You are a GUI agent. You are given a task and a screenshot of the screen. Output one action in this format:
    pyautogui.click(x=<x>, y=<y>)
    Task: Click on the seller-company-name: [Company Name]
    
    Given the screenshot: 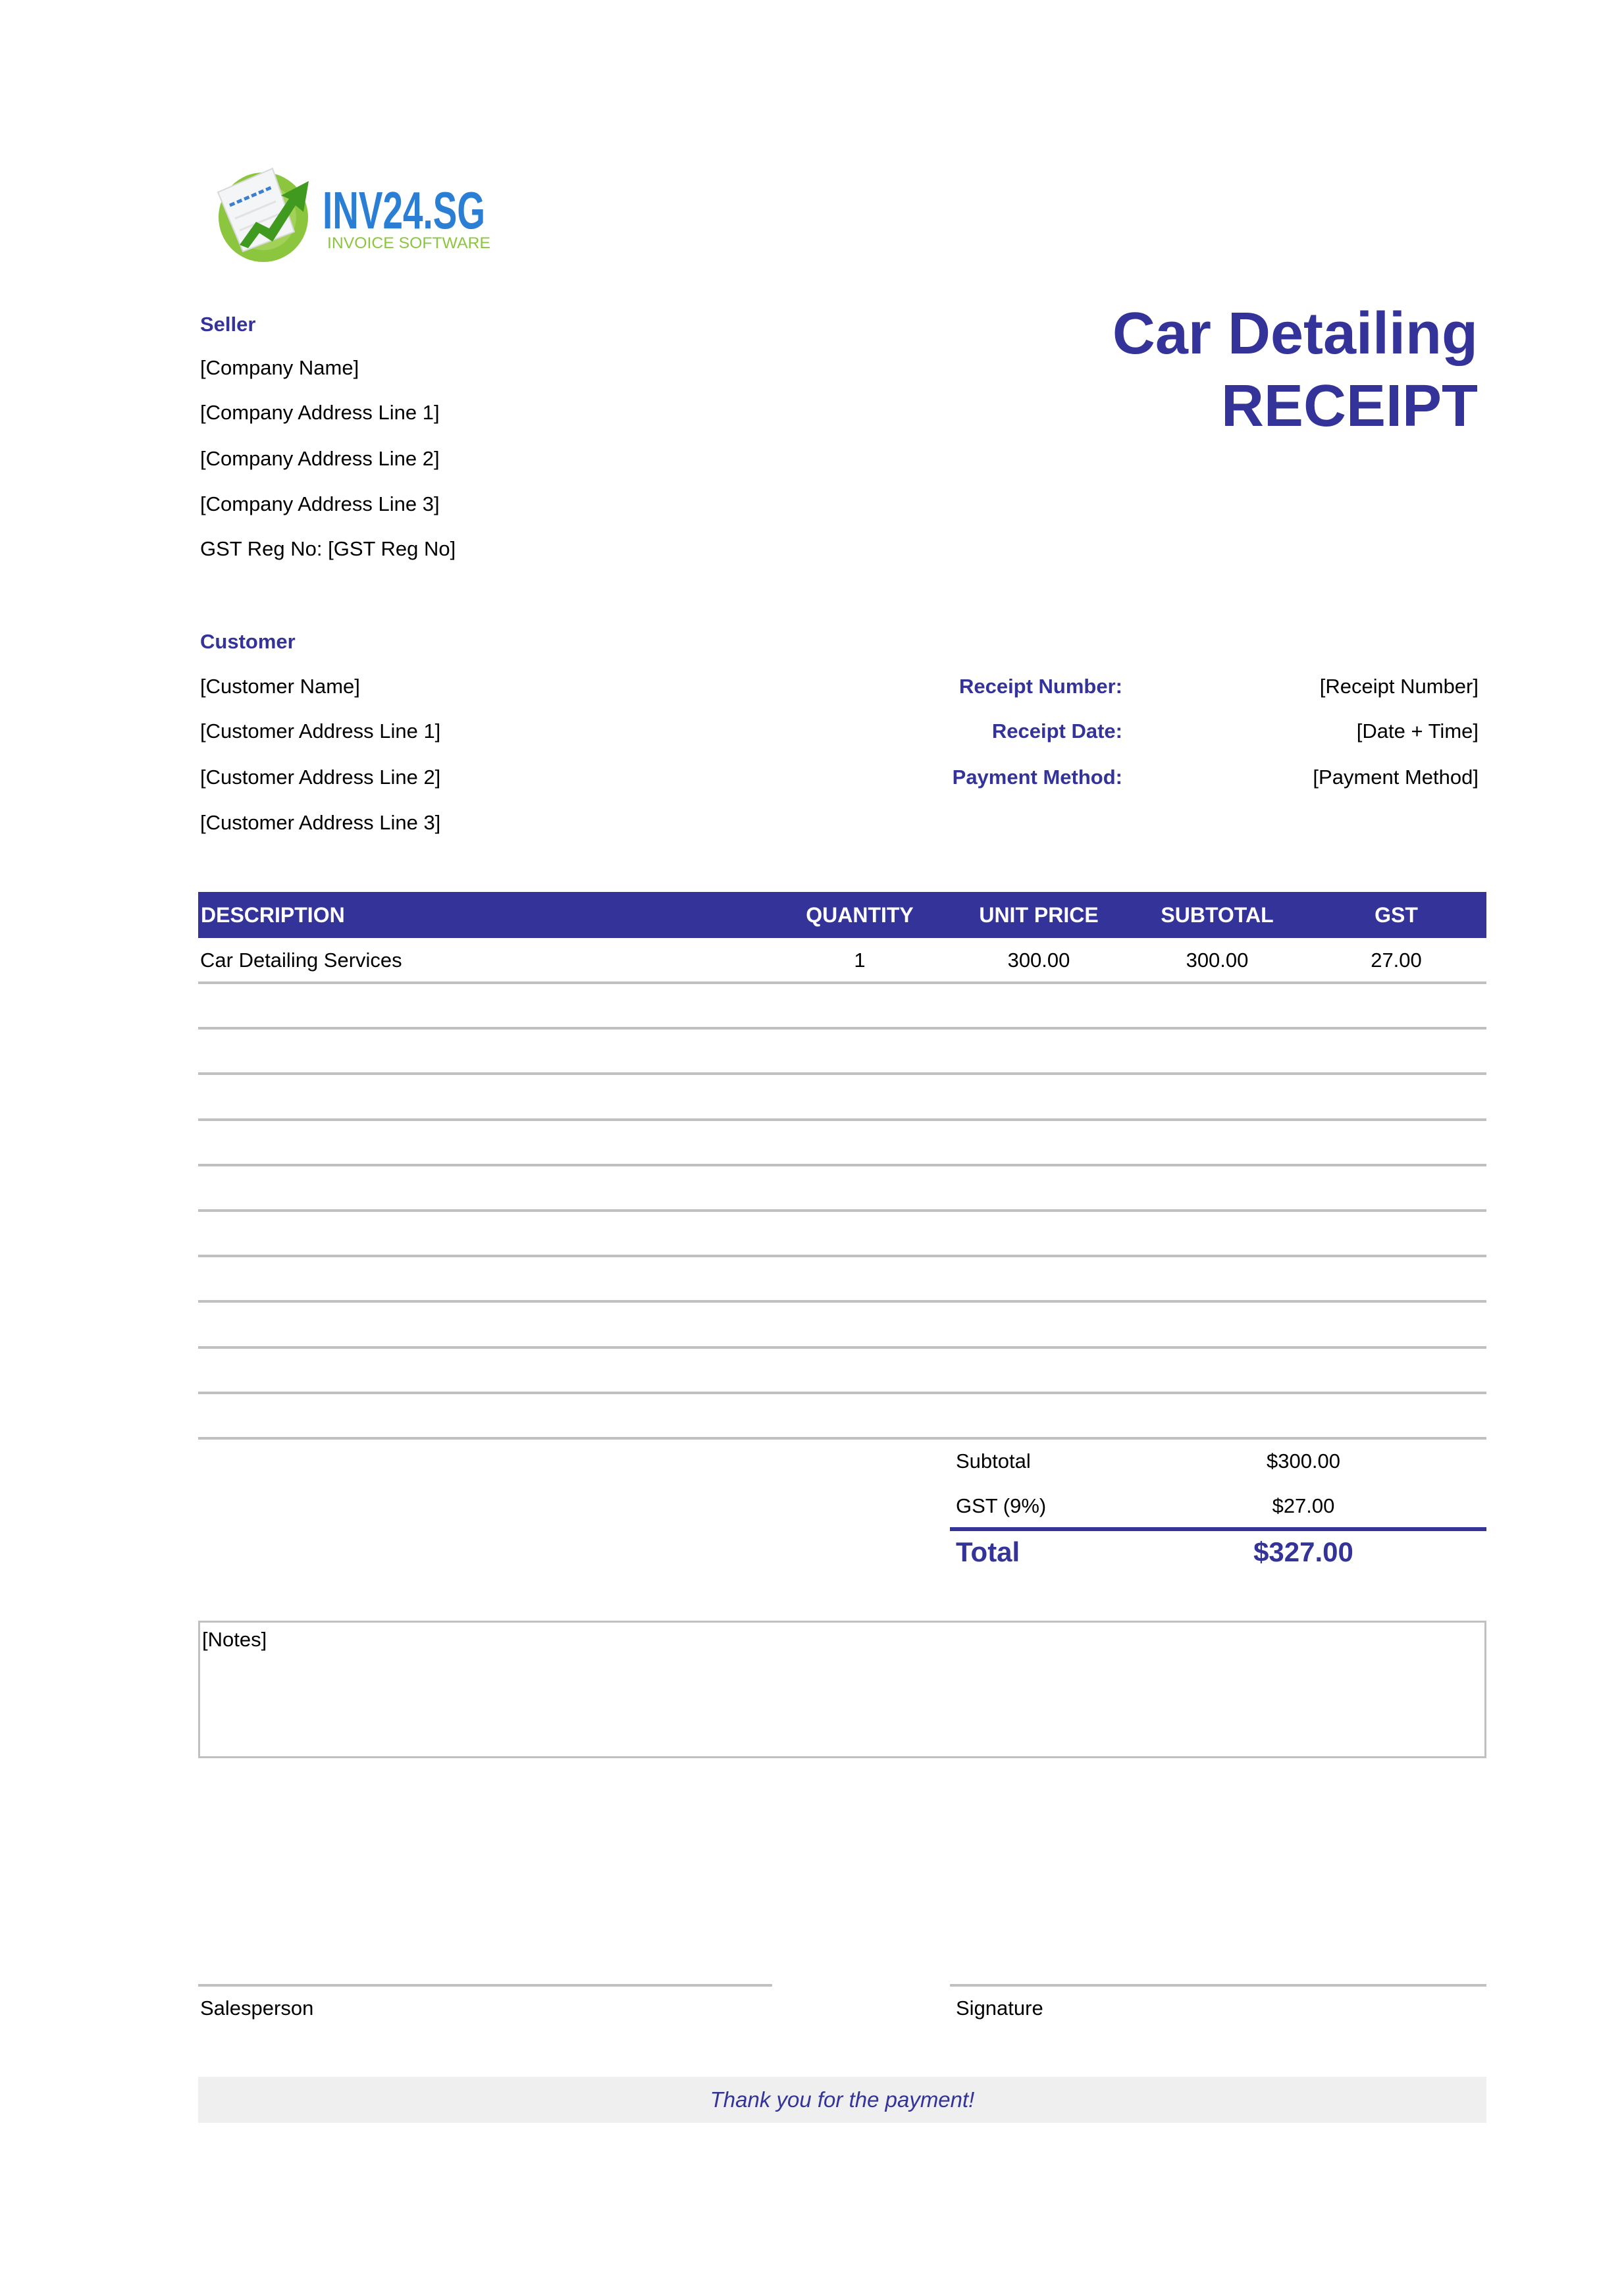 What is the action you would take?
    pyautogui.click(x=279, y=367)
    